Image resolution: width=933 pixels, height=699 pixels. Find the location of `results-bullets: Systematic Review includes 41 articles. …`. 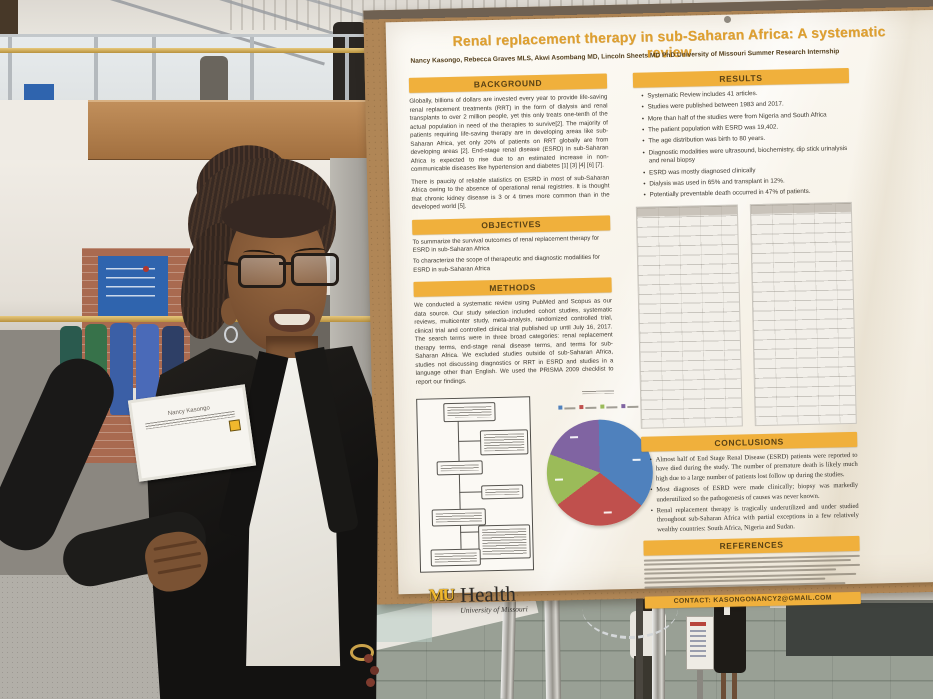

results-bullets: Systematic Review includes 41 articles. … is located at coordinates (746, 144).